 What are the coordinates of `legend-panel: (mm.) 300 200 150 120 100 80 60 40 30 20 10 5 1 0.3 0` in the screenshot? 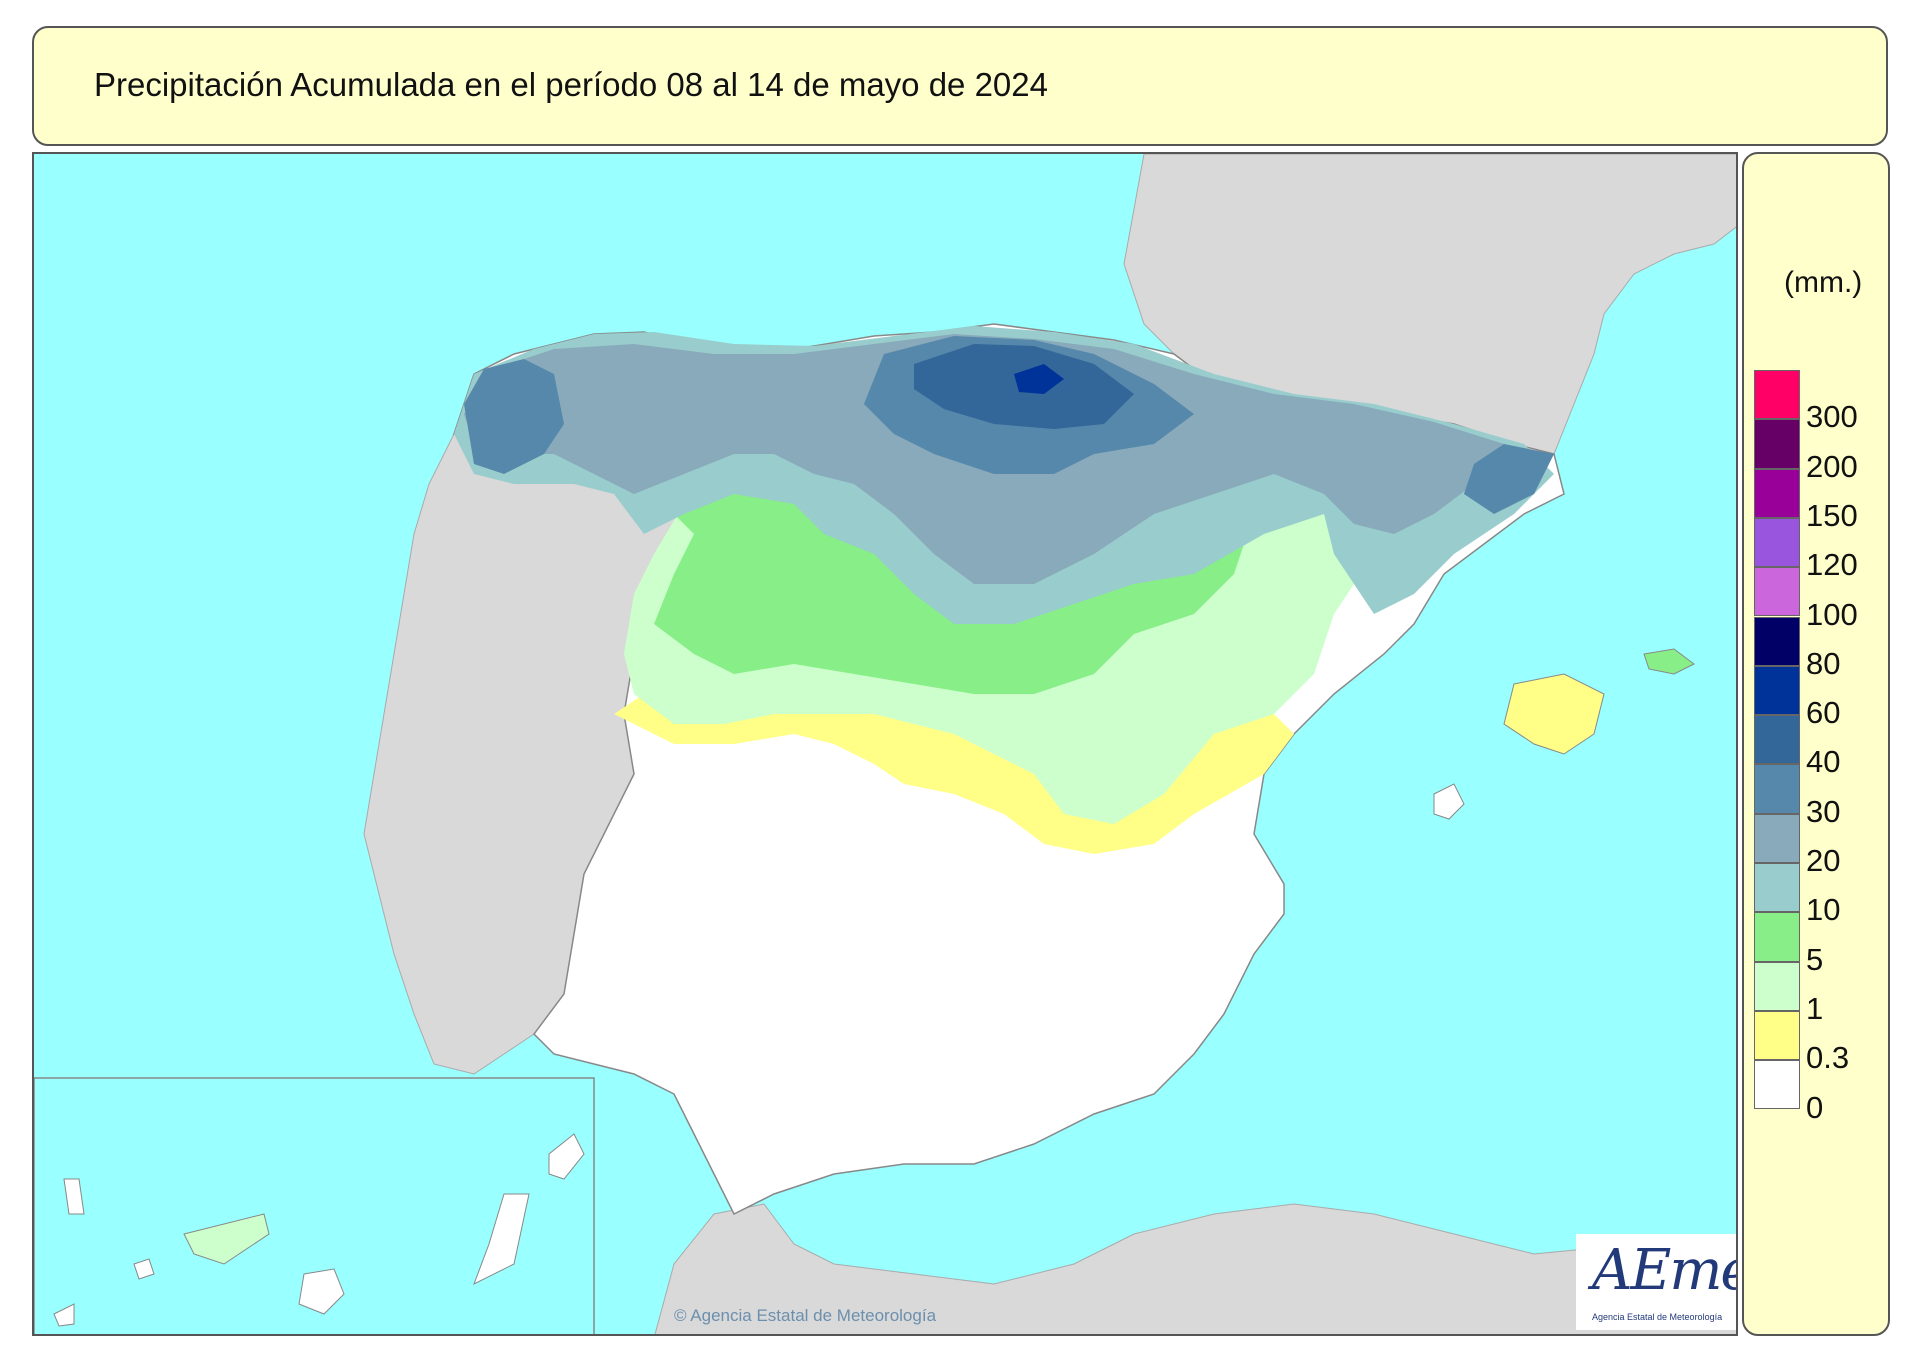 It's located at (1816, 744).